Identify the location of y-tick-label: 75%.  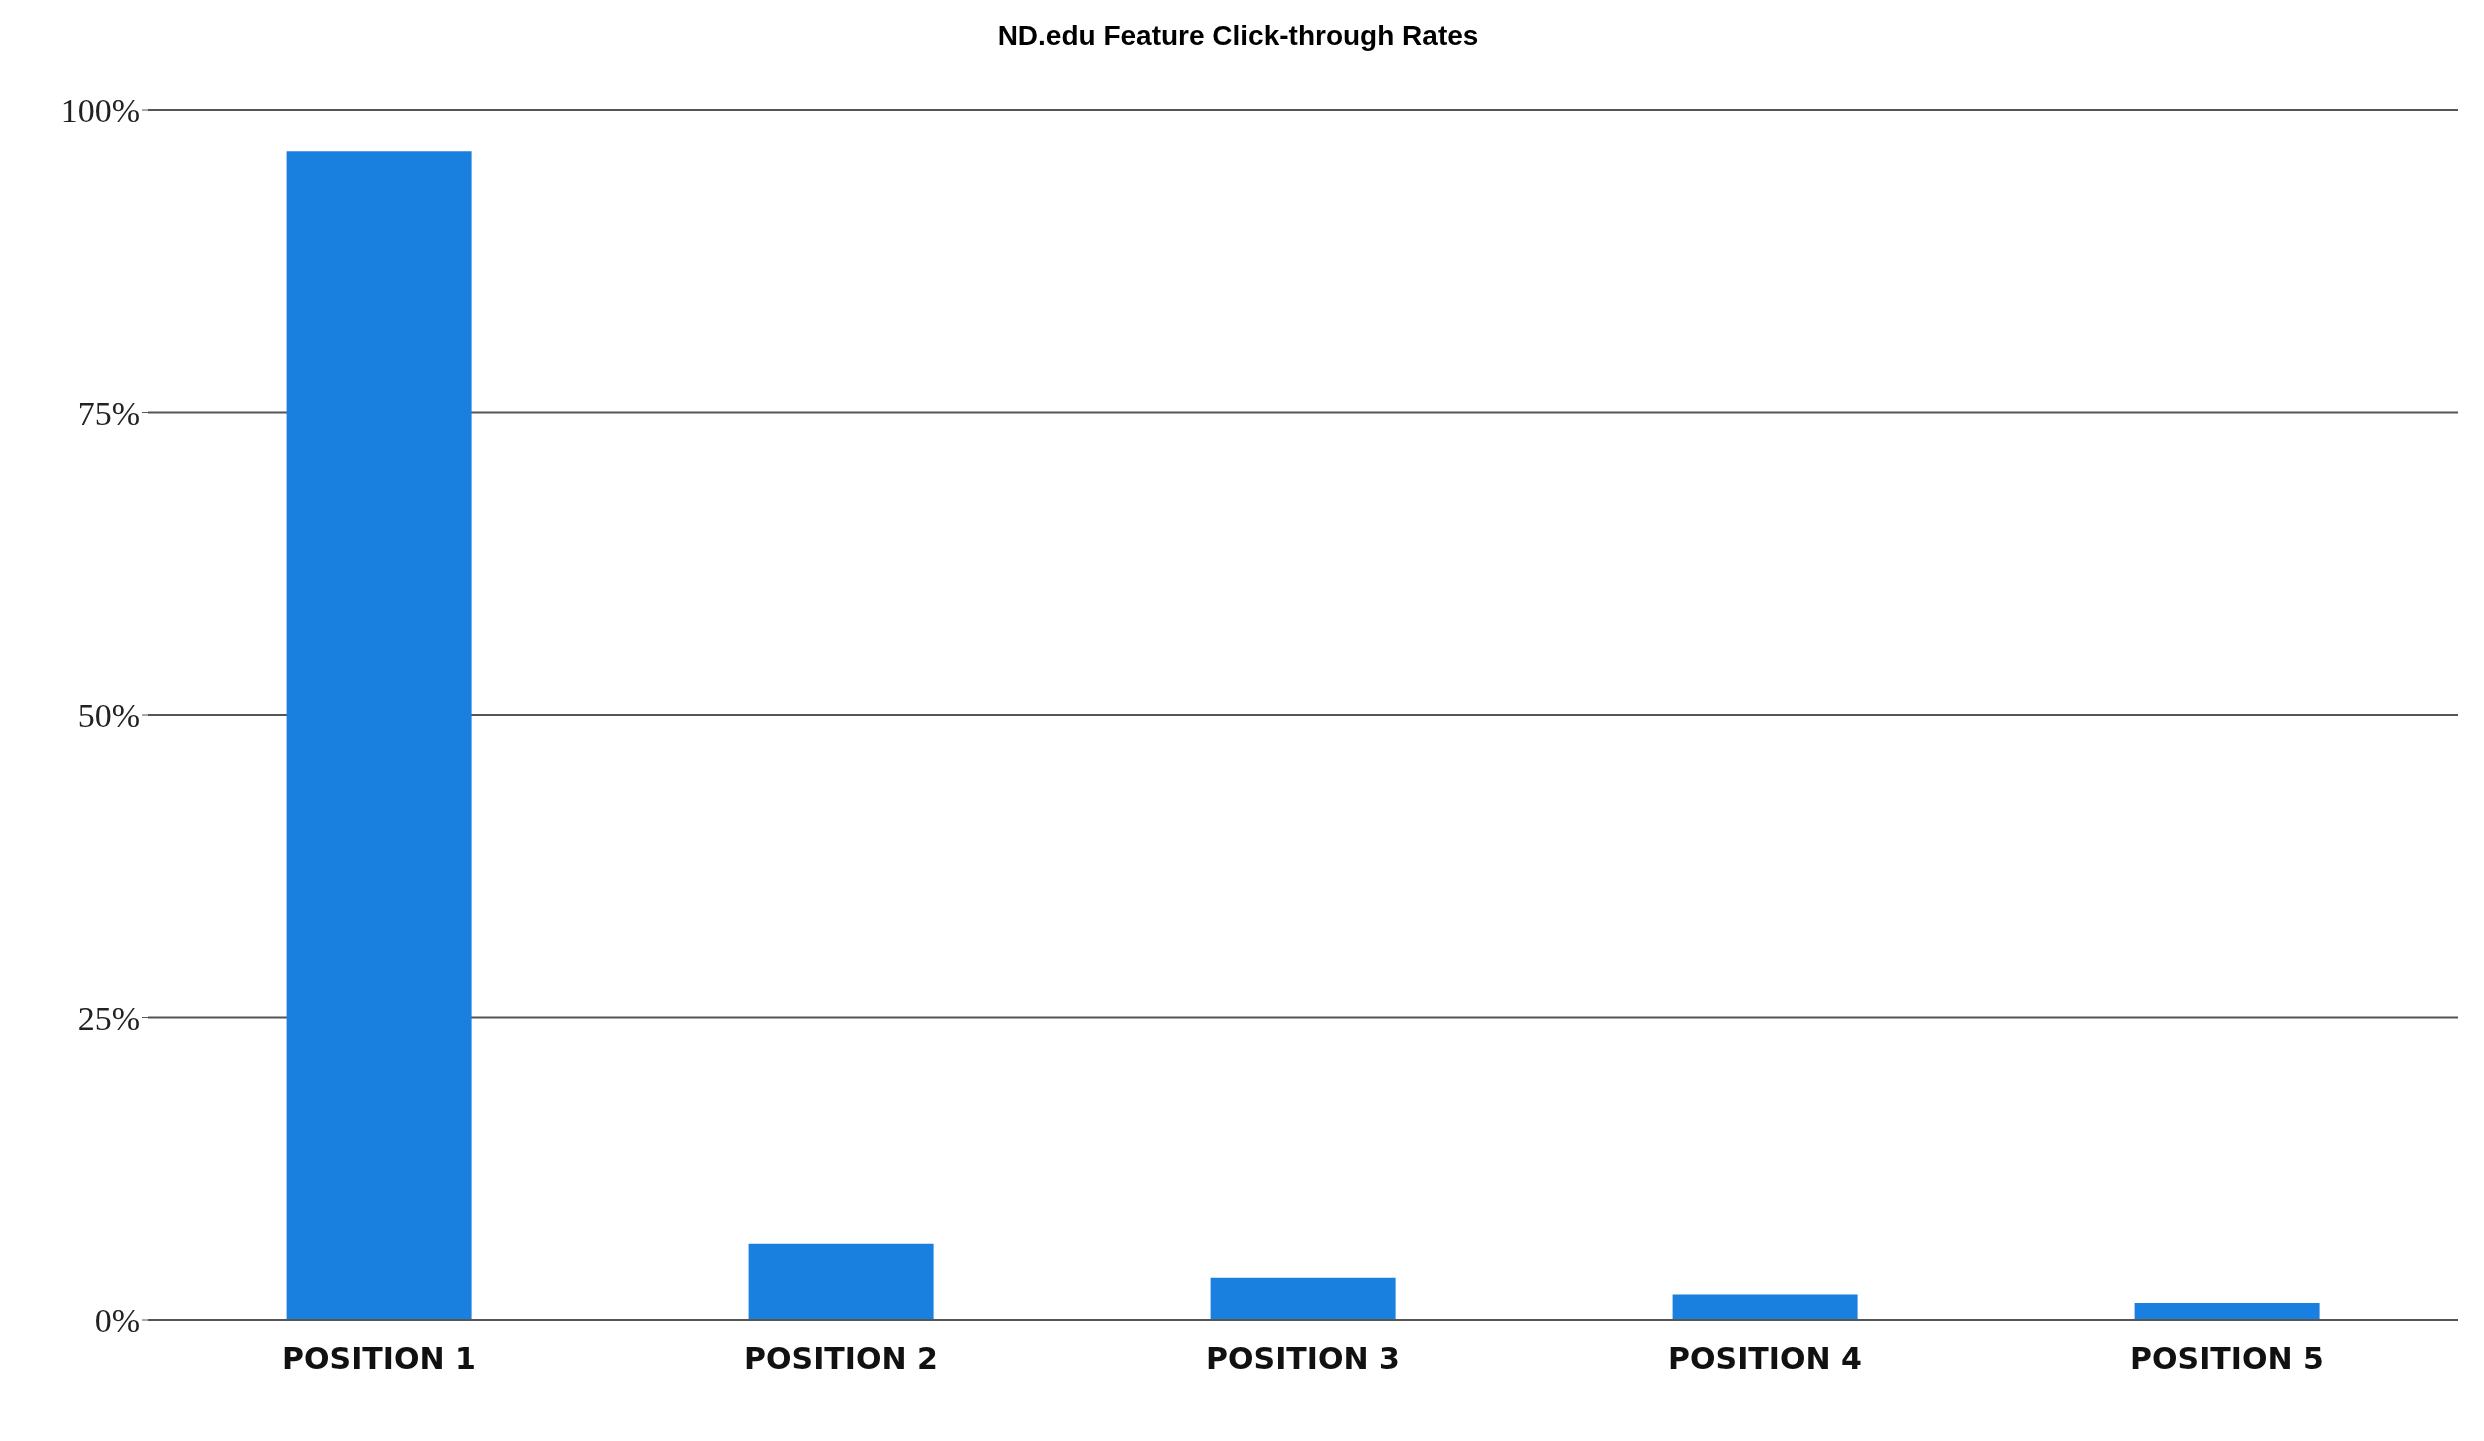
(108, 413).